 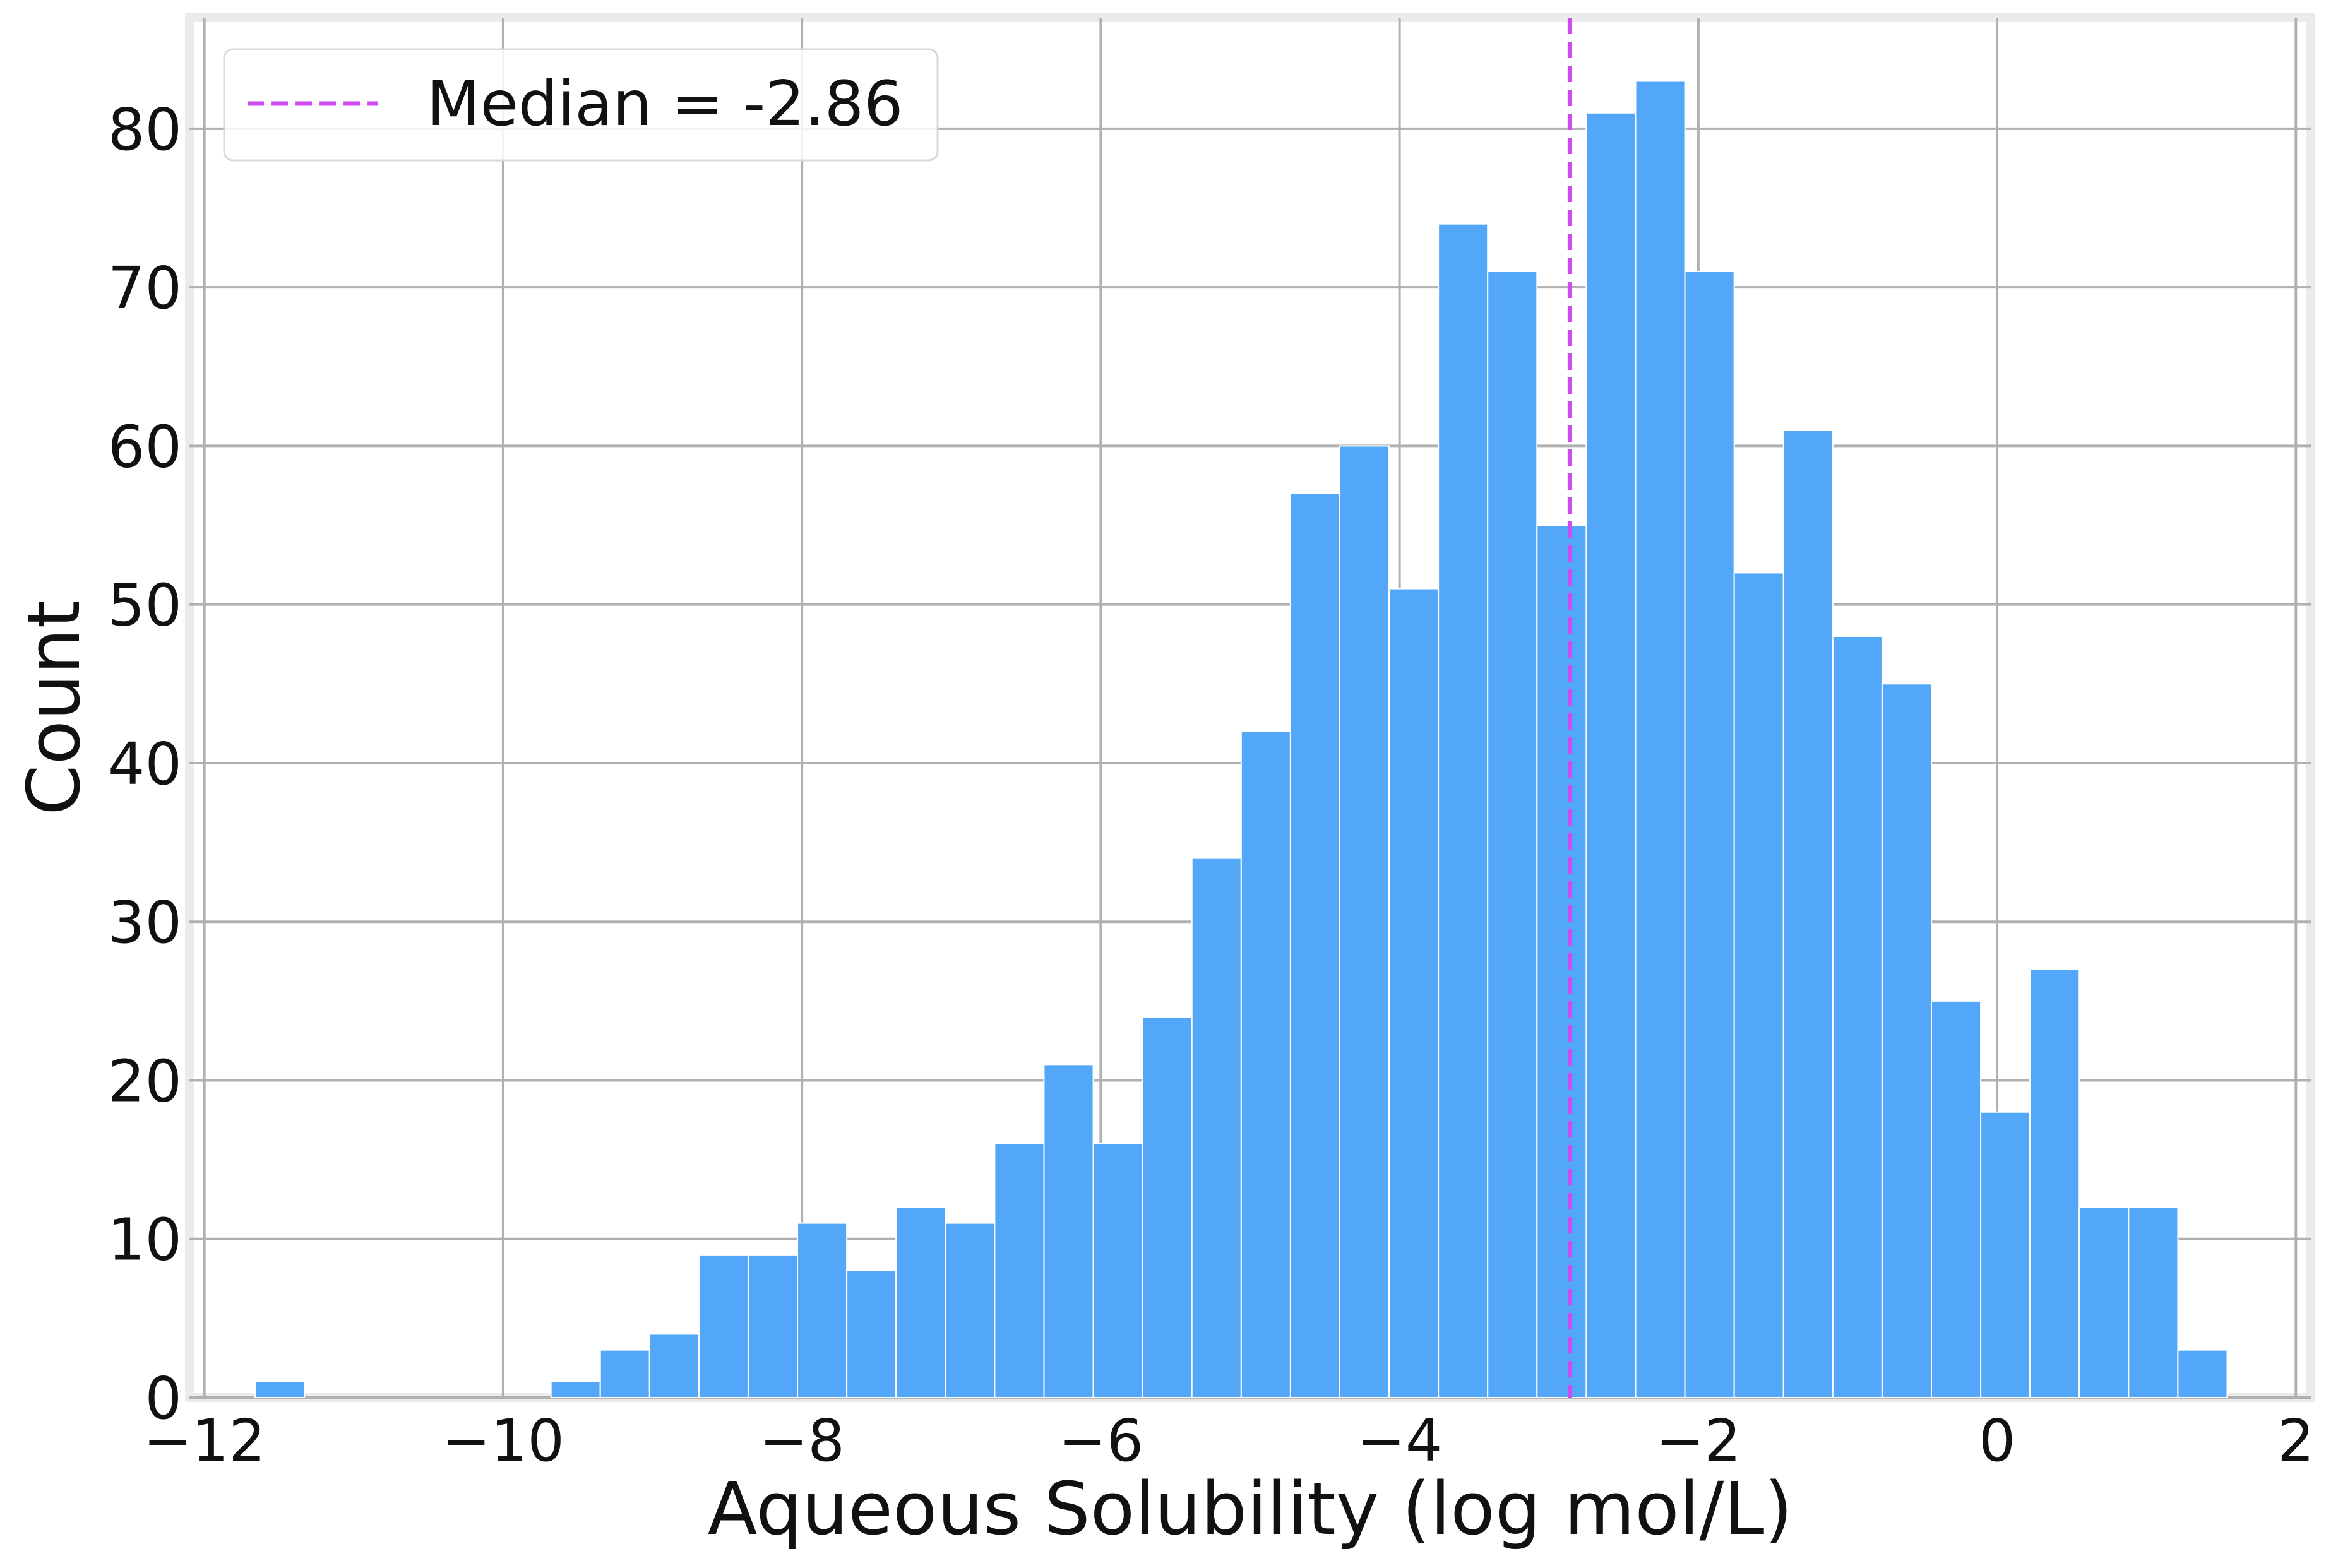 What do you see at coordinates (145, 129) in the screenshot?
I see `y-tick-label: 80` at bounding box center [145, 129].